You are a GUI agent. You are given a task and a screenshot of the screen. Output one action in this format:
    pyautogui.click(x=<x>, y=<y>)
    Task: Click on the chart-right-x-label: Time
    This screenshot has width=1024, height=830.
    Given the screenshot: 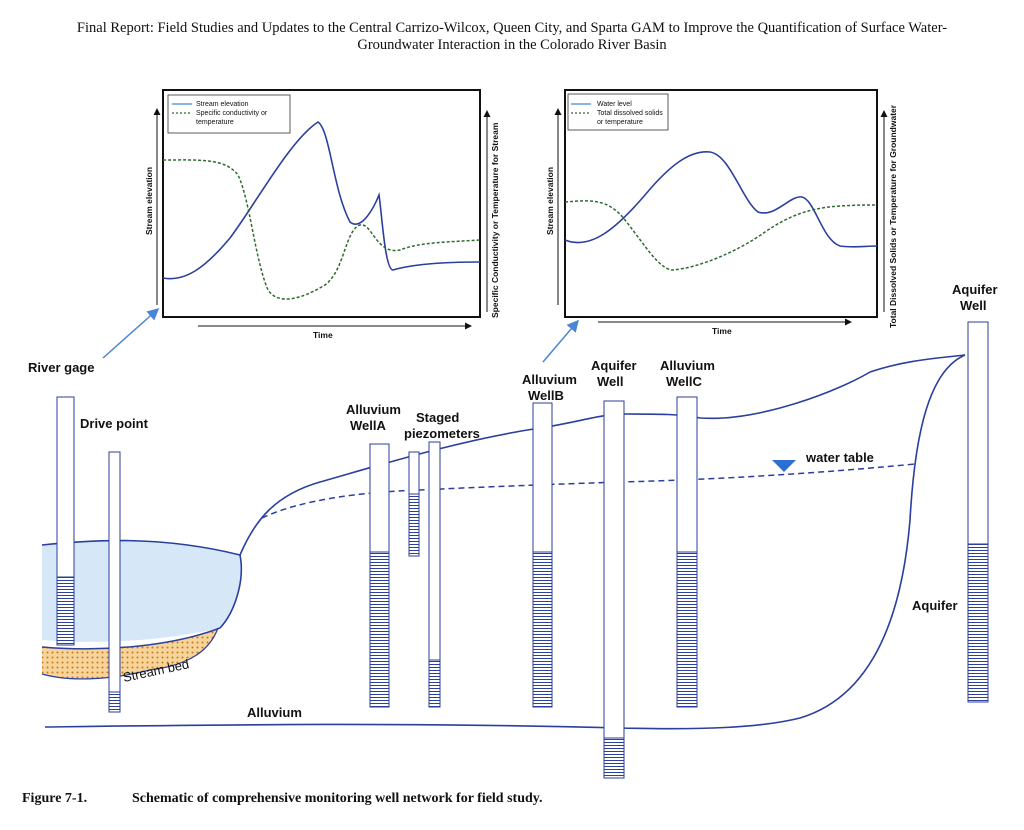 What is the action you would take?
    pyautogui.click(x=722, y=331)
    